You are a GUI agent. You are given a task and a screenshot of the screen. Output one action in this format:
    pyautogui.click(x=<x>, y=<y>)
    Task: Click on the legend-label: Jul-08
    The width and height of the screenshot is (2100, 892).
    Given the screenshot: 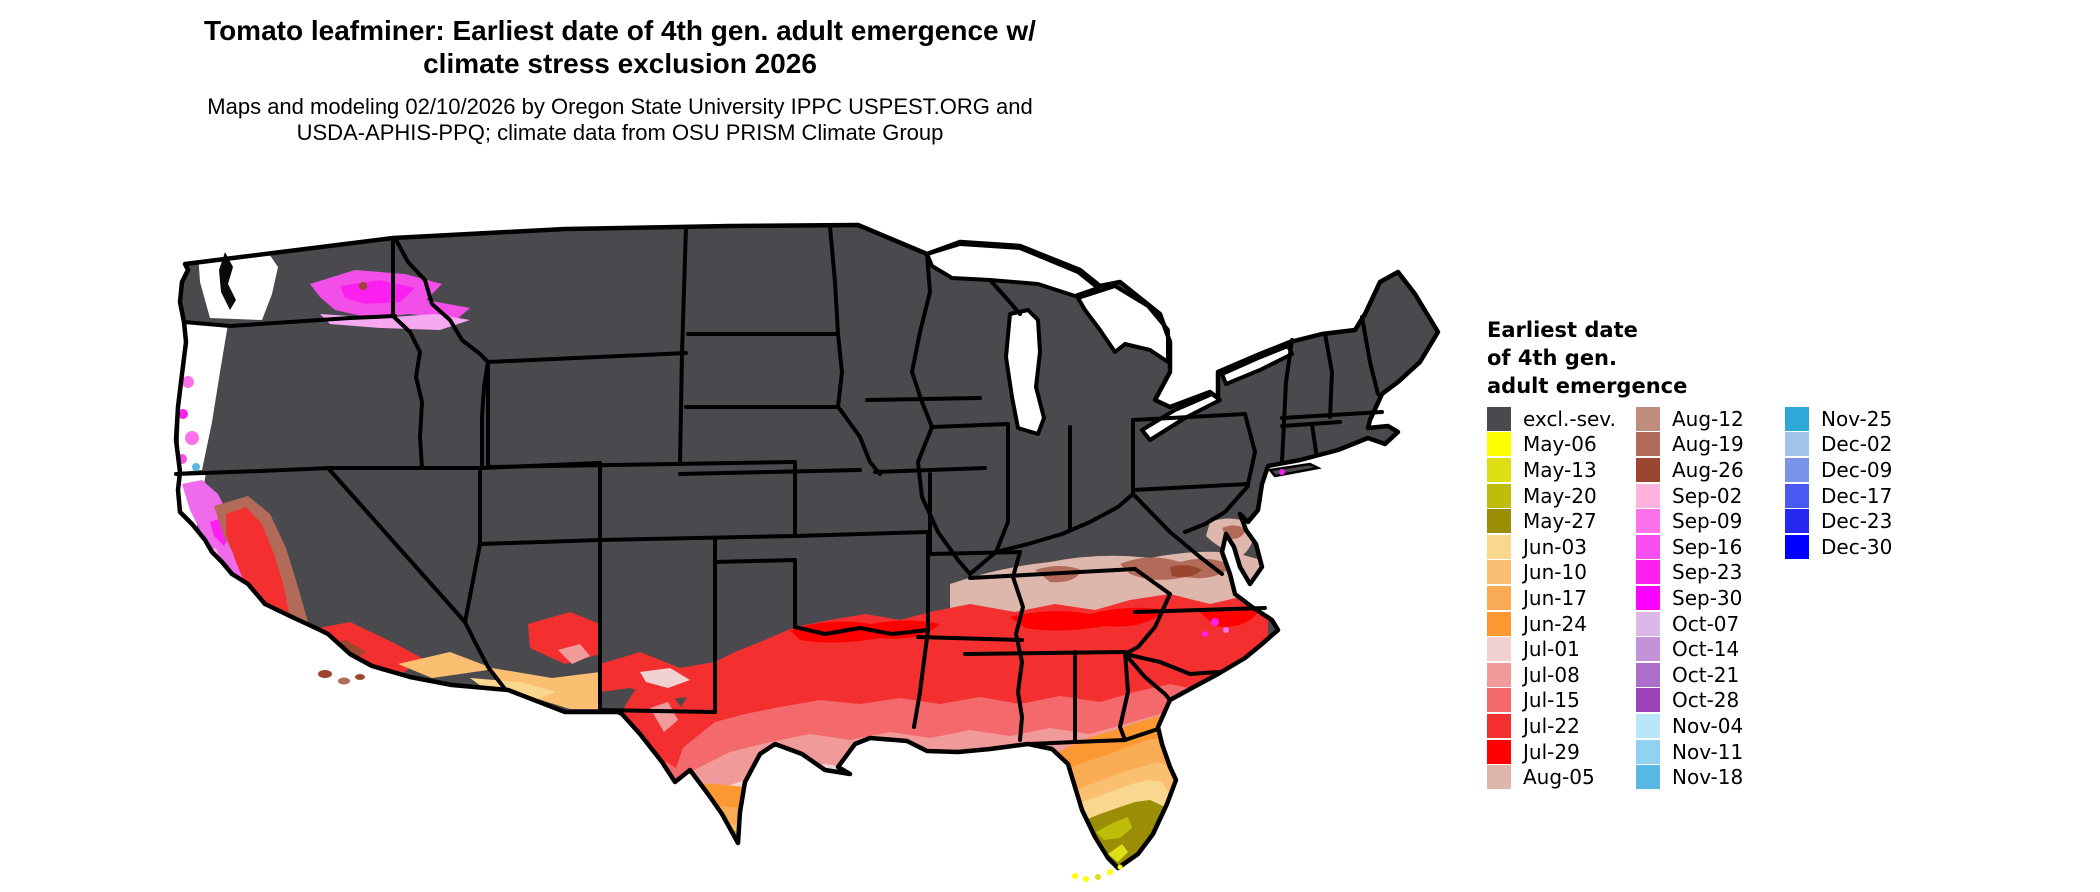 What is the action you would take?
    pyautogui.click(x=1551, y=674)
    